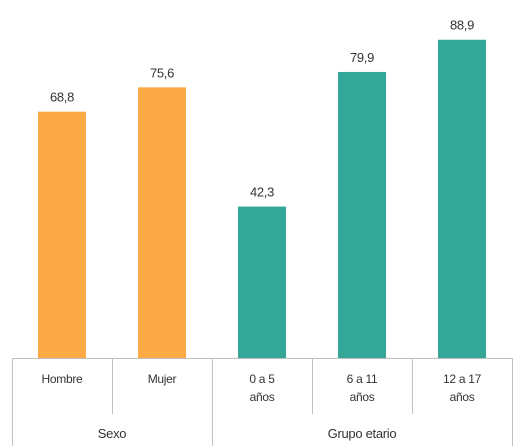 The image size is (520, 446). What do you see at coordinates (362, 388) in the screenshot?
I see `tick-label-4: 6 a 11 años` at bounding box center [362, 388].